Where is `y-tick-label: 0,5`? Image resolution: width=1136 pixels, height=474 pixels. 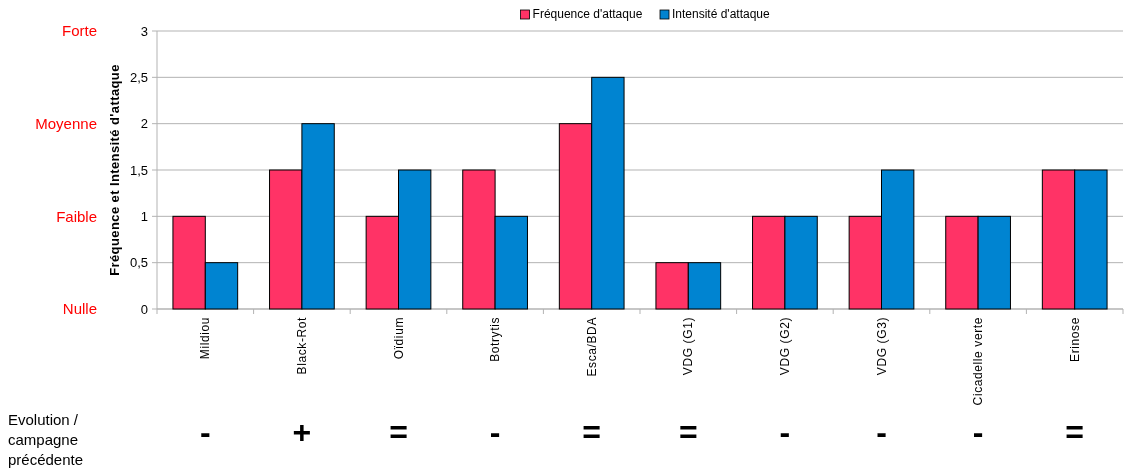 y-tick-label: 0,5 is located at coordinates (138, 263).